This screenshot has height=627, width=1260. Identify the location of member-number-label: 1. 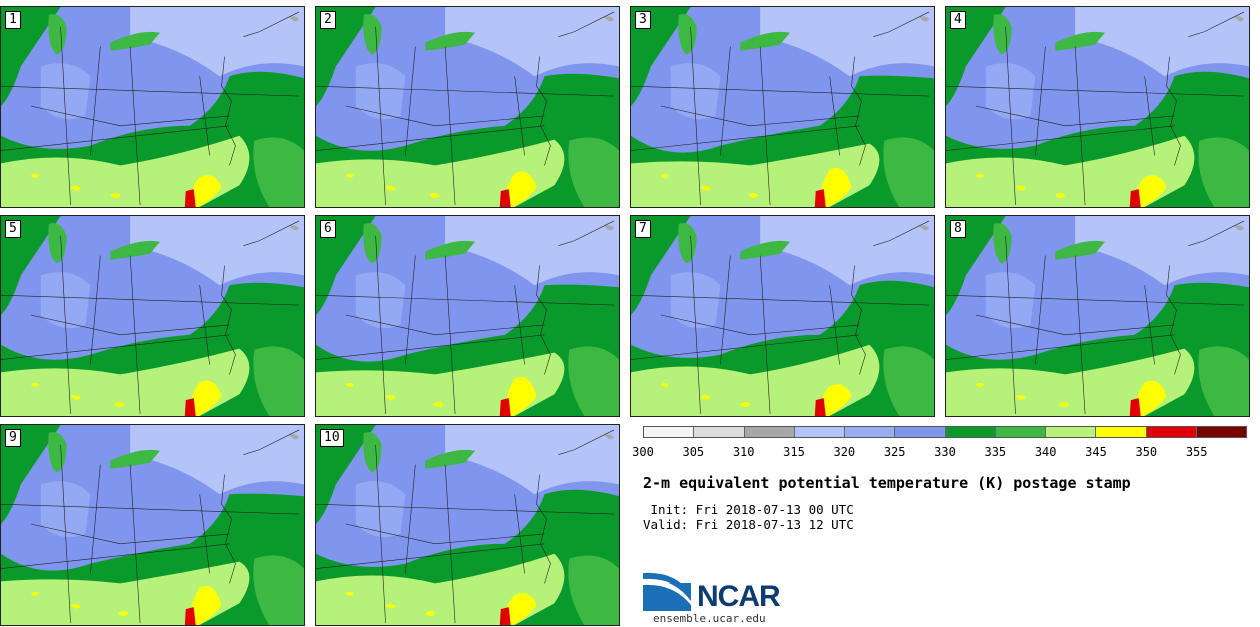
(13, 20).